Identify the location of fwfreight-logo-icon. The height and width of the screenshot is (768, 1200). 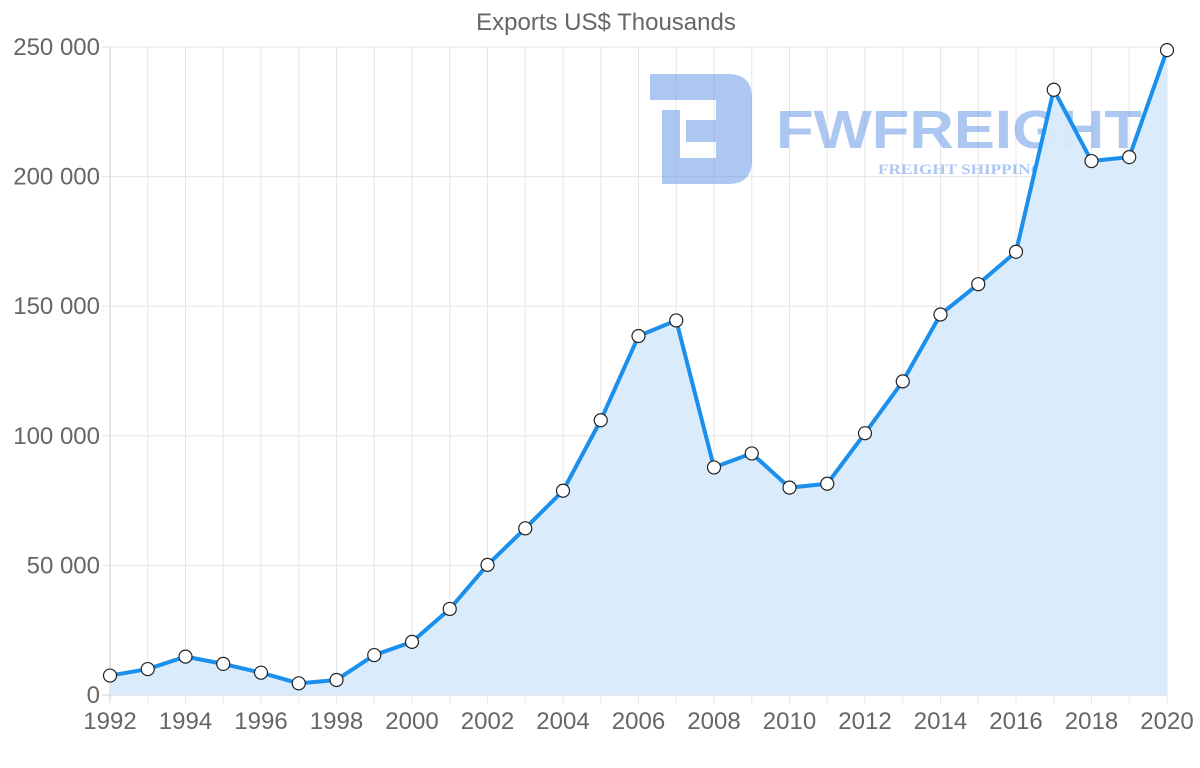
(701, 129).